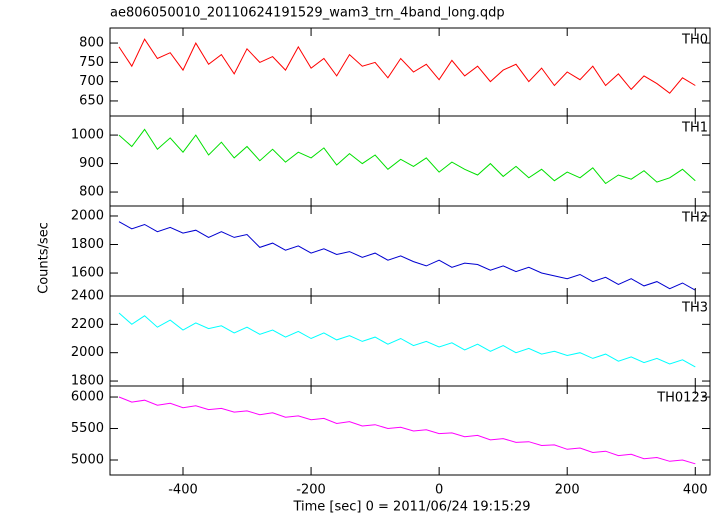  What do you see at coordinates (87, 460) in the screenshot?
I see `y-tick-label: 5000` at bounding box center [87, 460].